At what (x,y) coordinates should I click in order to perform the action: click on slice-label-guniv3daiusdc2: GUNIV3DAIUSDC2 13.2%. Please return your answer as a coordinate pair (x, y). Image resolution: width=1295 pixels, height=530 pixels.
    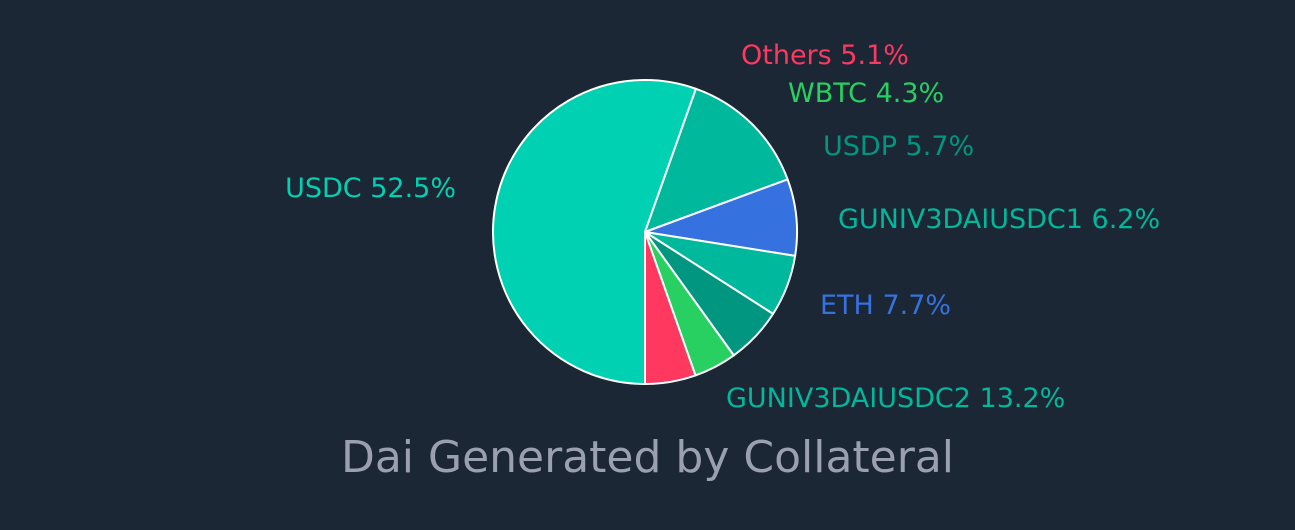
    Looking at the image, I should click on (895, 398).